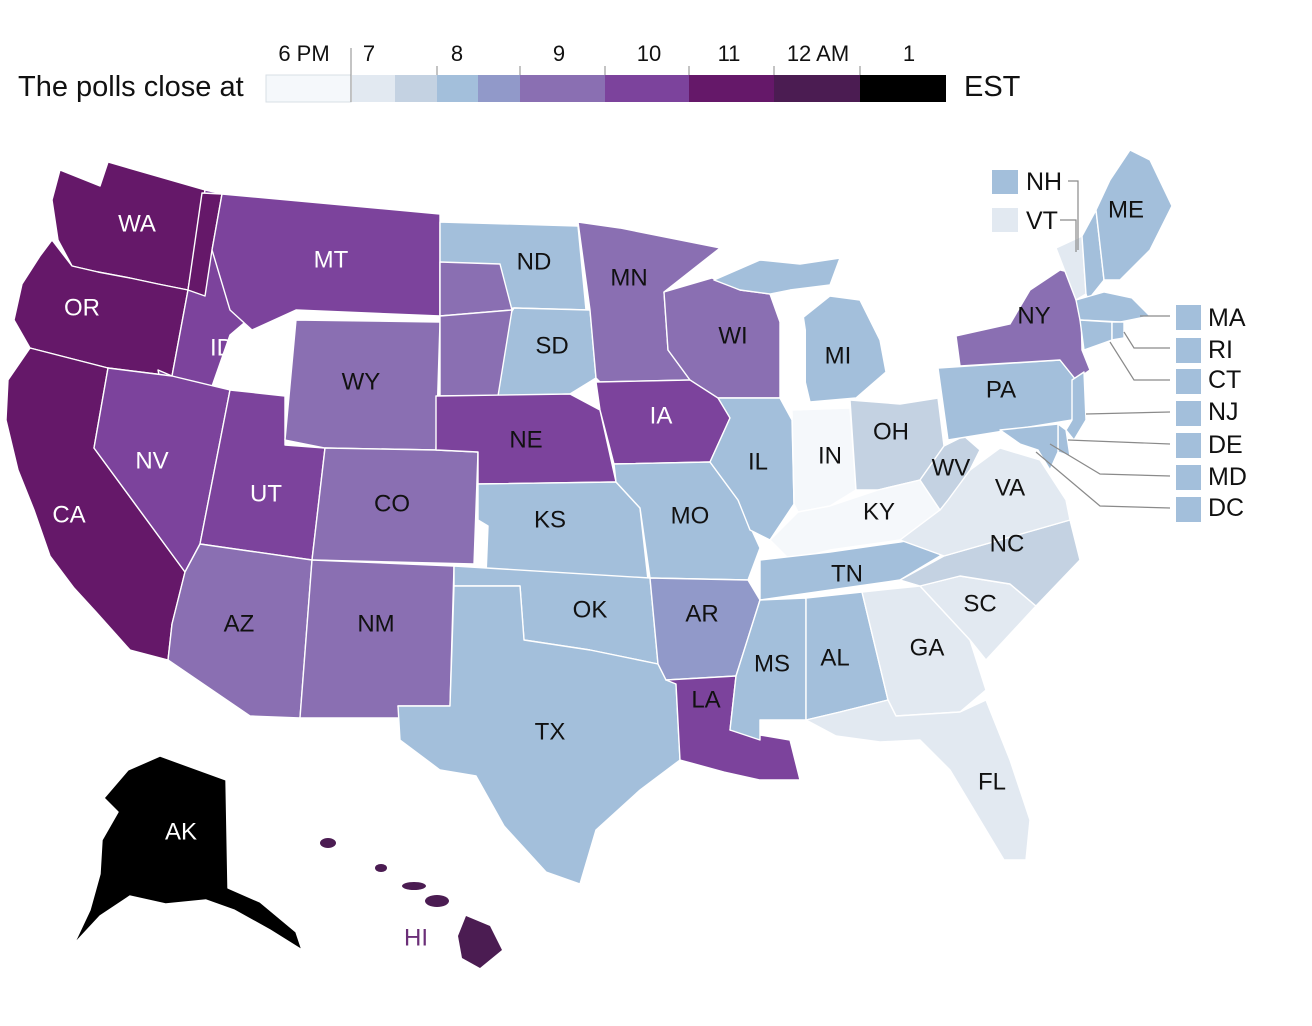 The image size is (1312, 1026). I want to click on state-wv, so click(950, 473).